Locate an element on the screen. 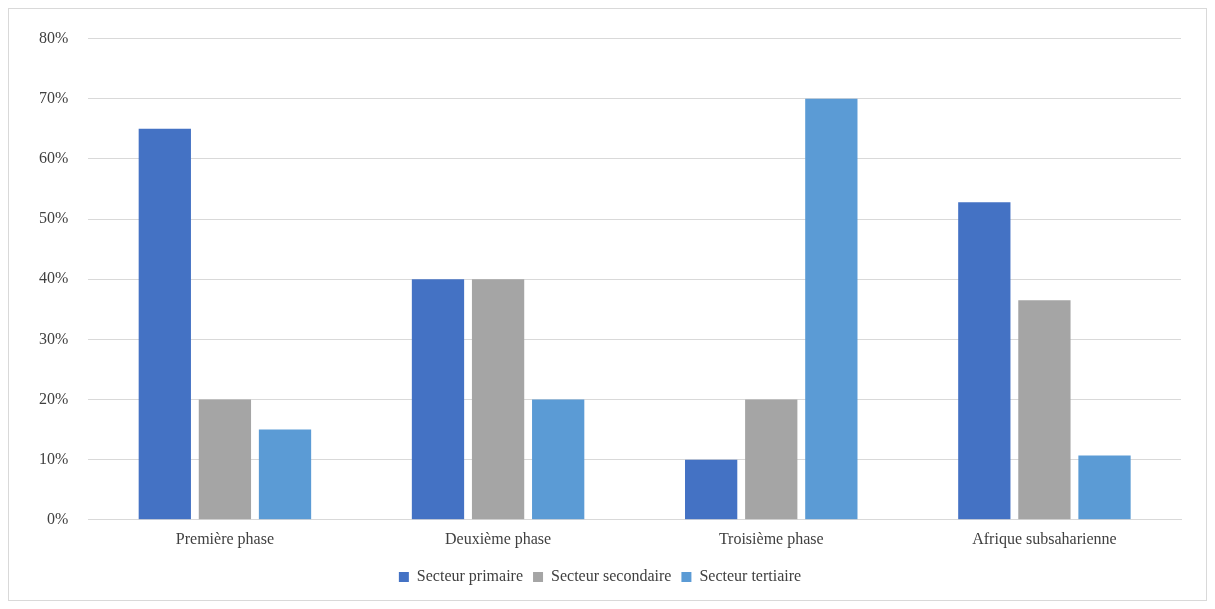  y-tick-label: 70% is located at coordinates (54, 97).